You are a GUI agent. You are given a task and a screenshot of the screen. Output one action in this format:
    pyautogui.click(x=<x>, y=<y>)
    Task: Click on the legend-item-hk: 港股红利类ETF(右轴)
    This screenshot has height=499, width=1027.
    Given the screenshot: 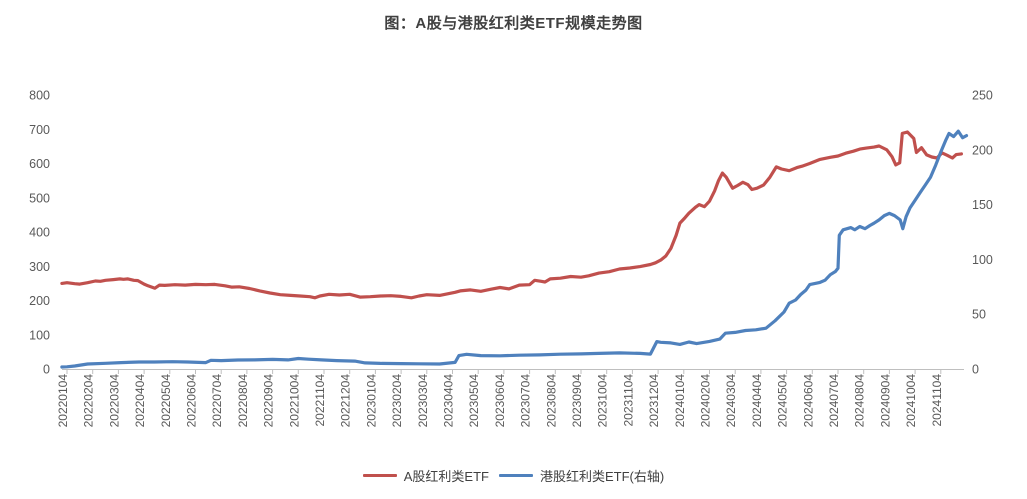 What is the action you would take?
    pyautogui.click(x=581, y=475)
    